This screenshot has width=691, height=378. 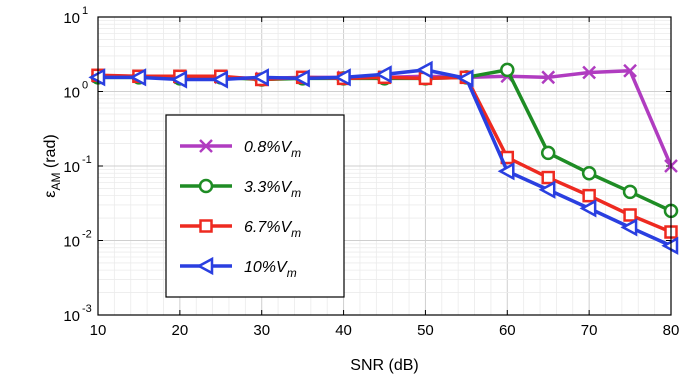 I want to click on y-axis-label-unit: (rad), so click(x=50, y=153).